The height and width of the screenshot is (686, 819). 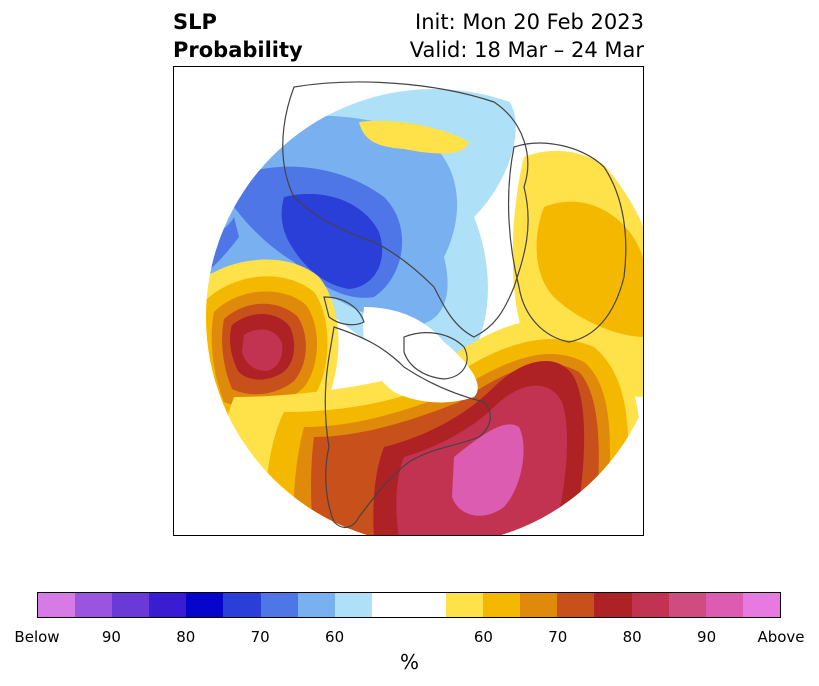 What do you see at coordinates (435, 356) in the screenshot?
I see `greenland-outline` at bounding box center [435, 356].